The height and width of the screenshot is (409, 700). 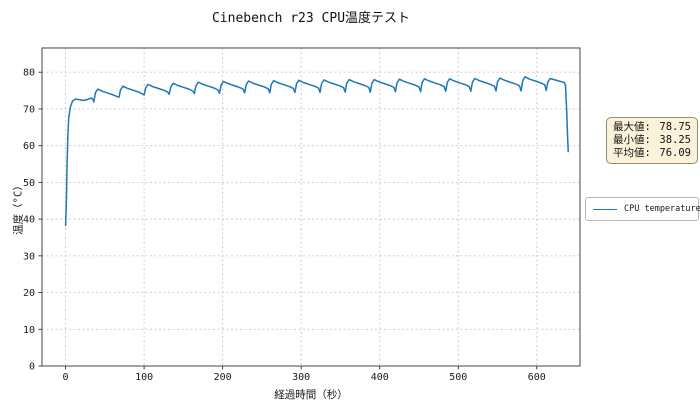 I want to click on x-tick-label: 0, so click(x=66, y=377).